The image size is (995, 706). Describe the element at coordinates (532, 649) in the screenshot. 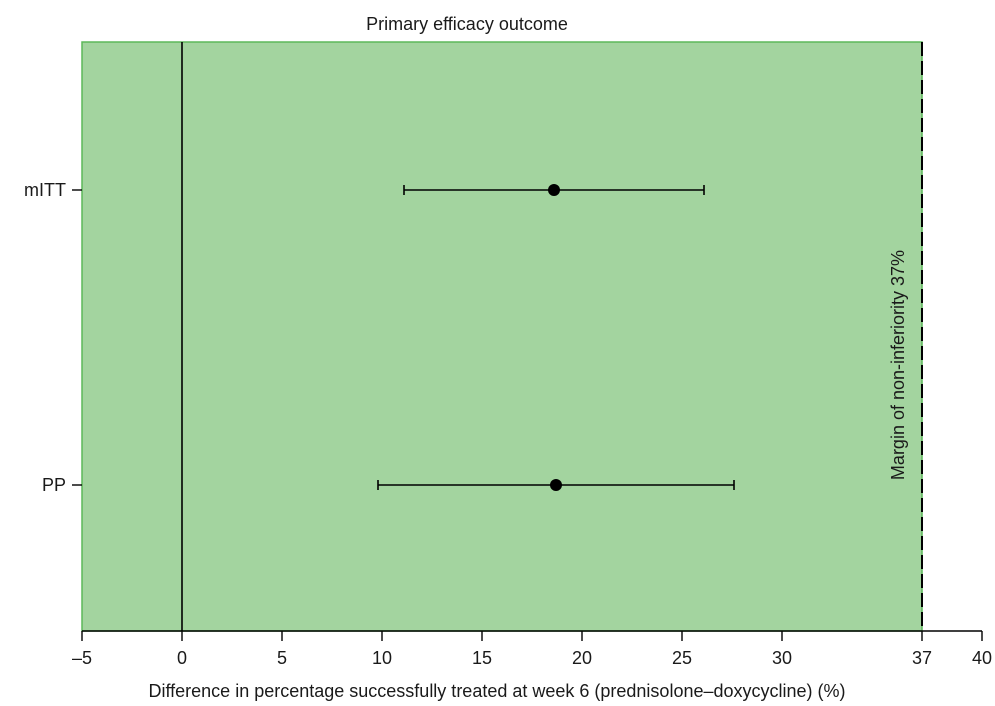

I see `x-axis: –5 0 5 10 15 20 25 30 37 40` at that location.